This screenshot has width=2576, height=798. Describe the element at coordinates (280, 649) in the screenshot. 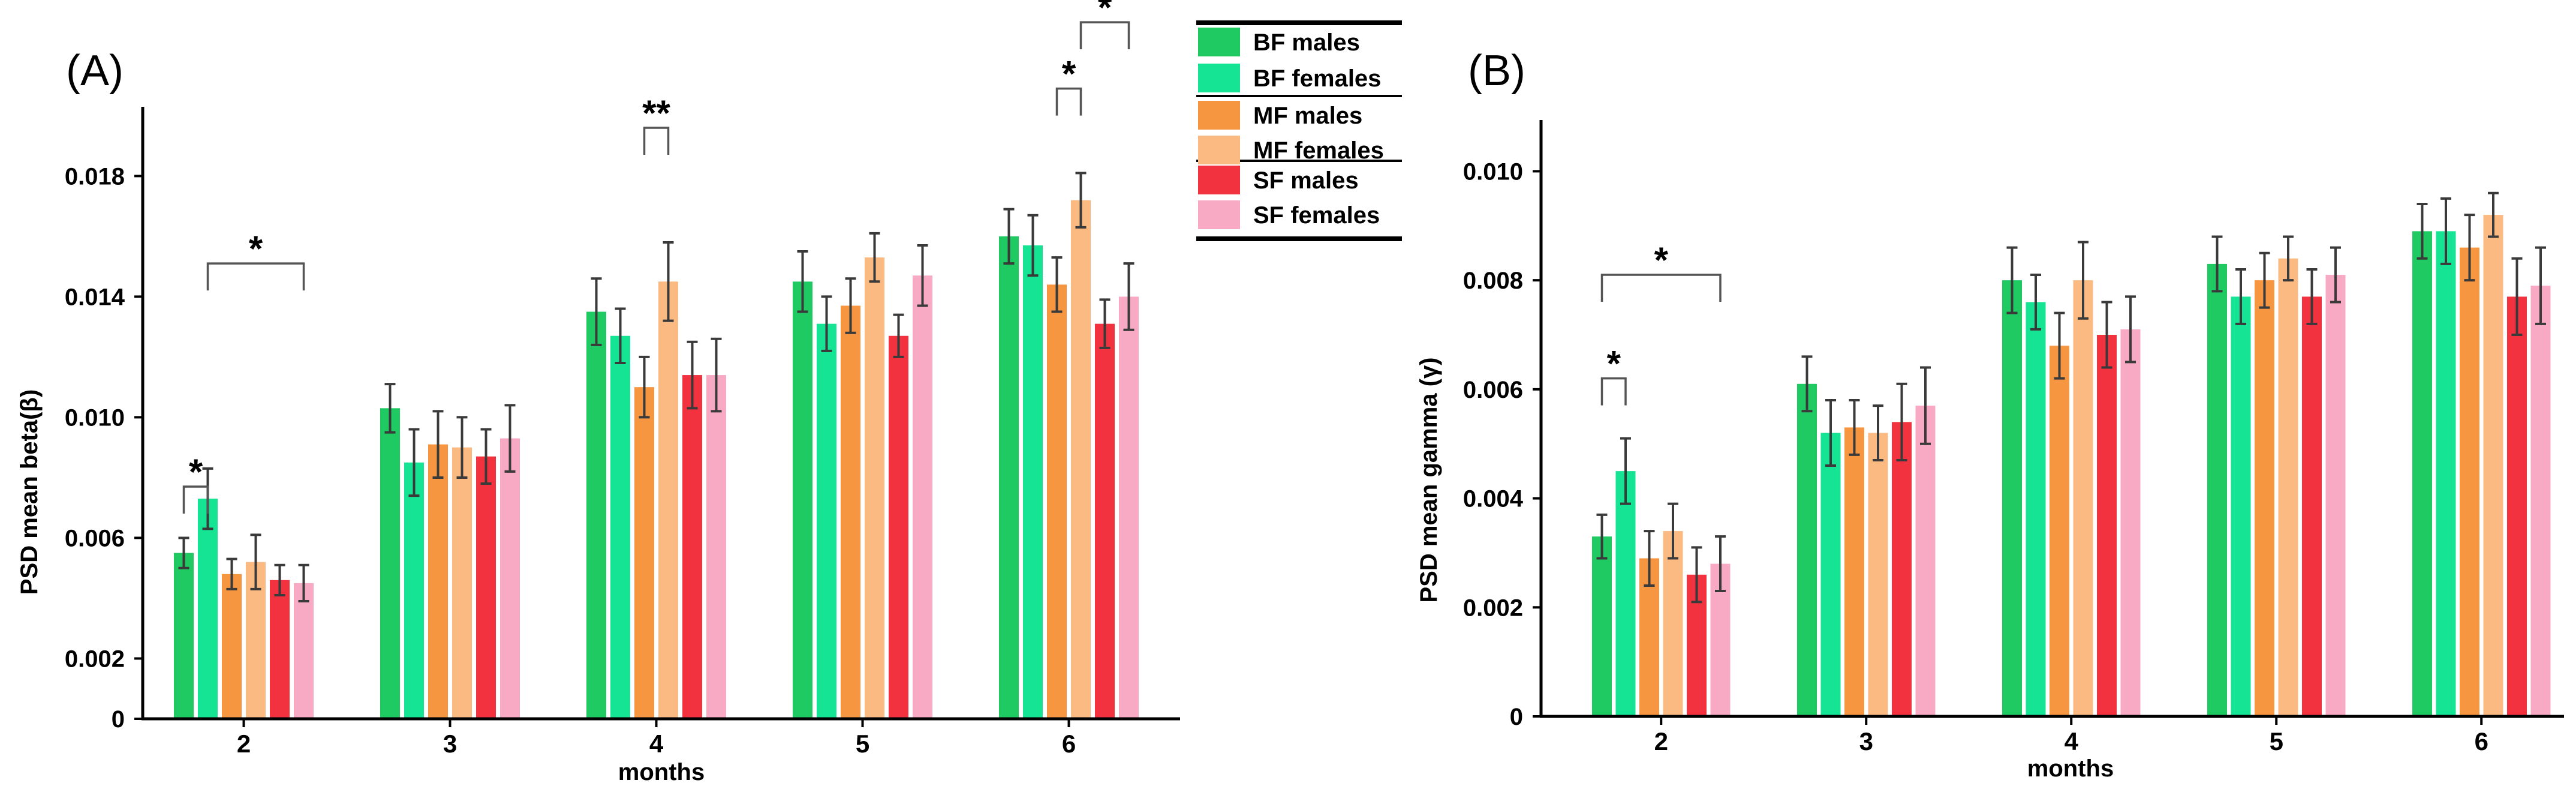

I see `panel-a-bar-sf-males-m2` at that location.